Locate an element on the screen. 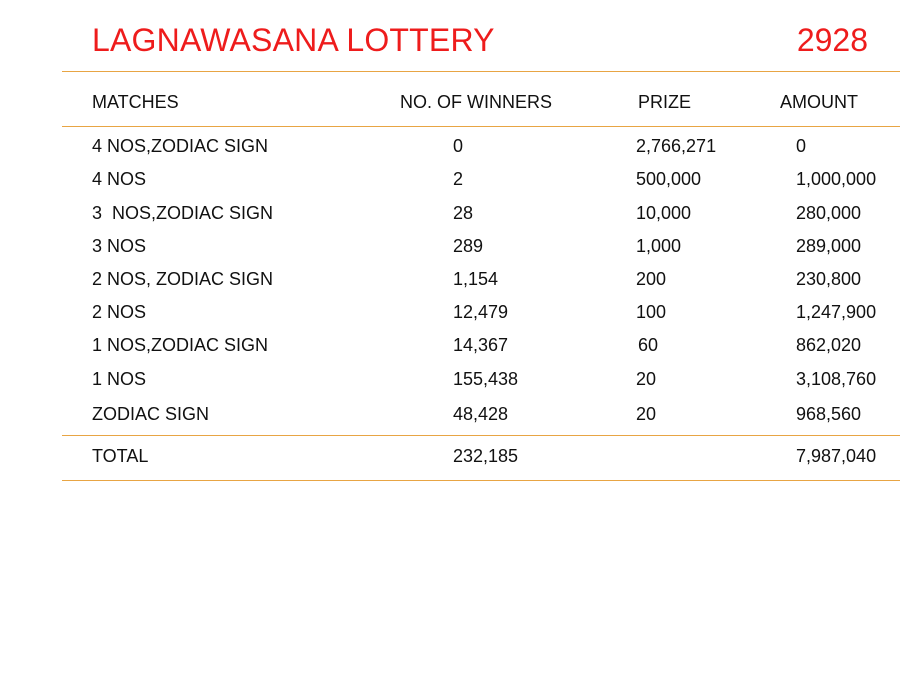 This screenshot has height=700, width=900. row-prize: 60 is located at coordinates (648, 345).